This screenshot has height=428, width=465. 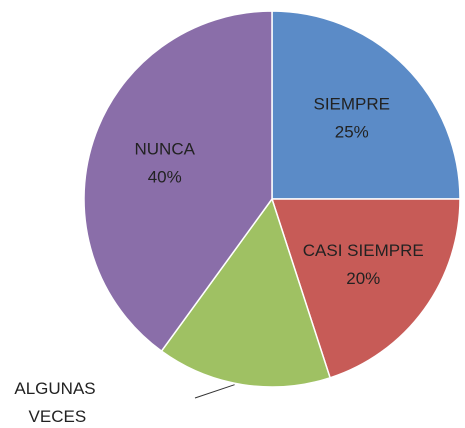 What do you see at coordinates (363, 278) in the screenshot?
I see `slice-value: 20%` at bounding box center [363, 278].